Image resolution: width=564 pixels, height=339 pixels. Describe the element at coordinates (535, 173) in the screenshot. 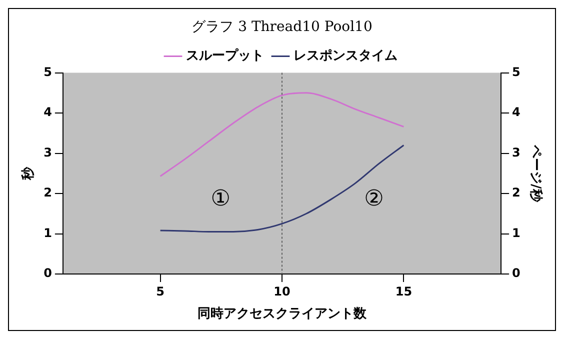

I see `y2-axis-title: ページ/秒` at that location.